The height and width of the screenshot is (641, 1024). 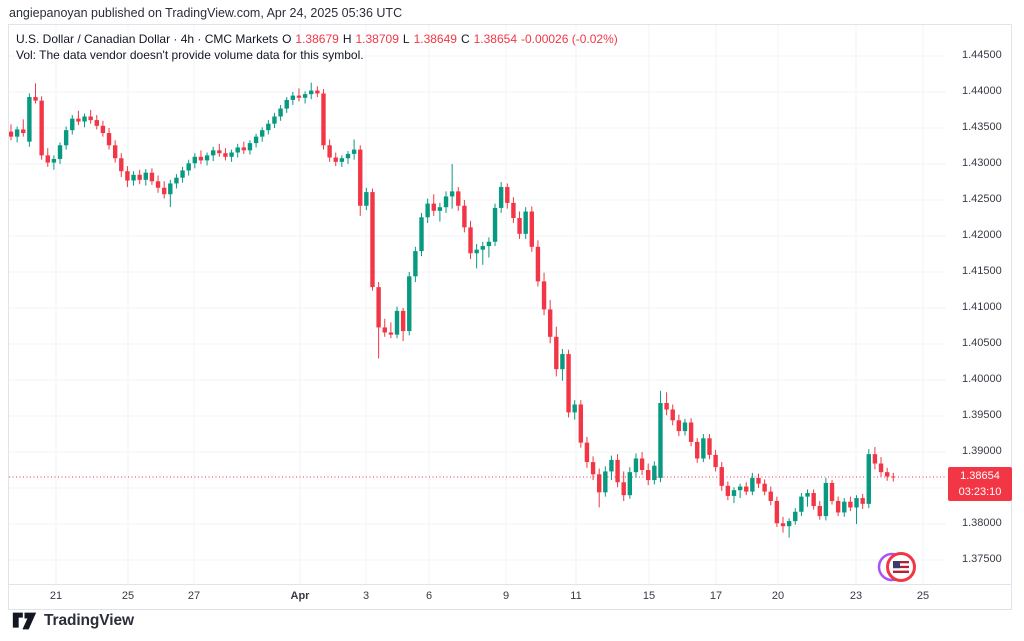 I want to click on ohlc-high-label: H, so click(x=347, y=39).